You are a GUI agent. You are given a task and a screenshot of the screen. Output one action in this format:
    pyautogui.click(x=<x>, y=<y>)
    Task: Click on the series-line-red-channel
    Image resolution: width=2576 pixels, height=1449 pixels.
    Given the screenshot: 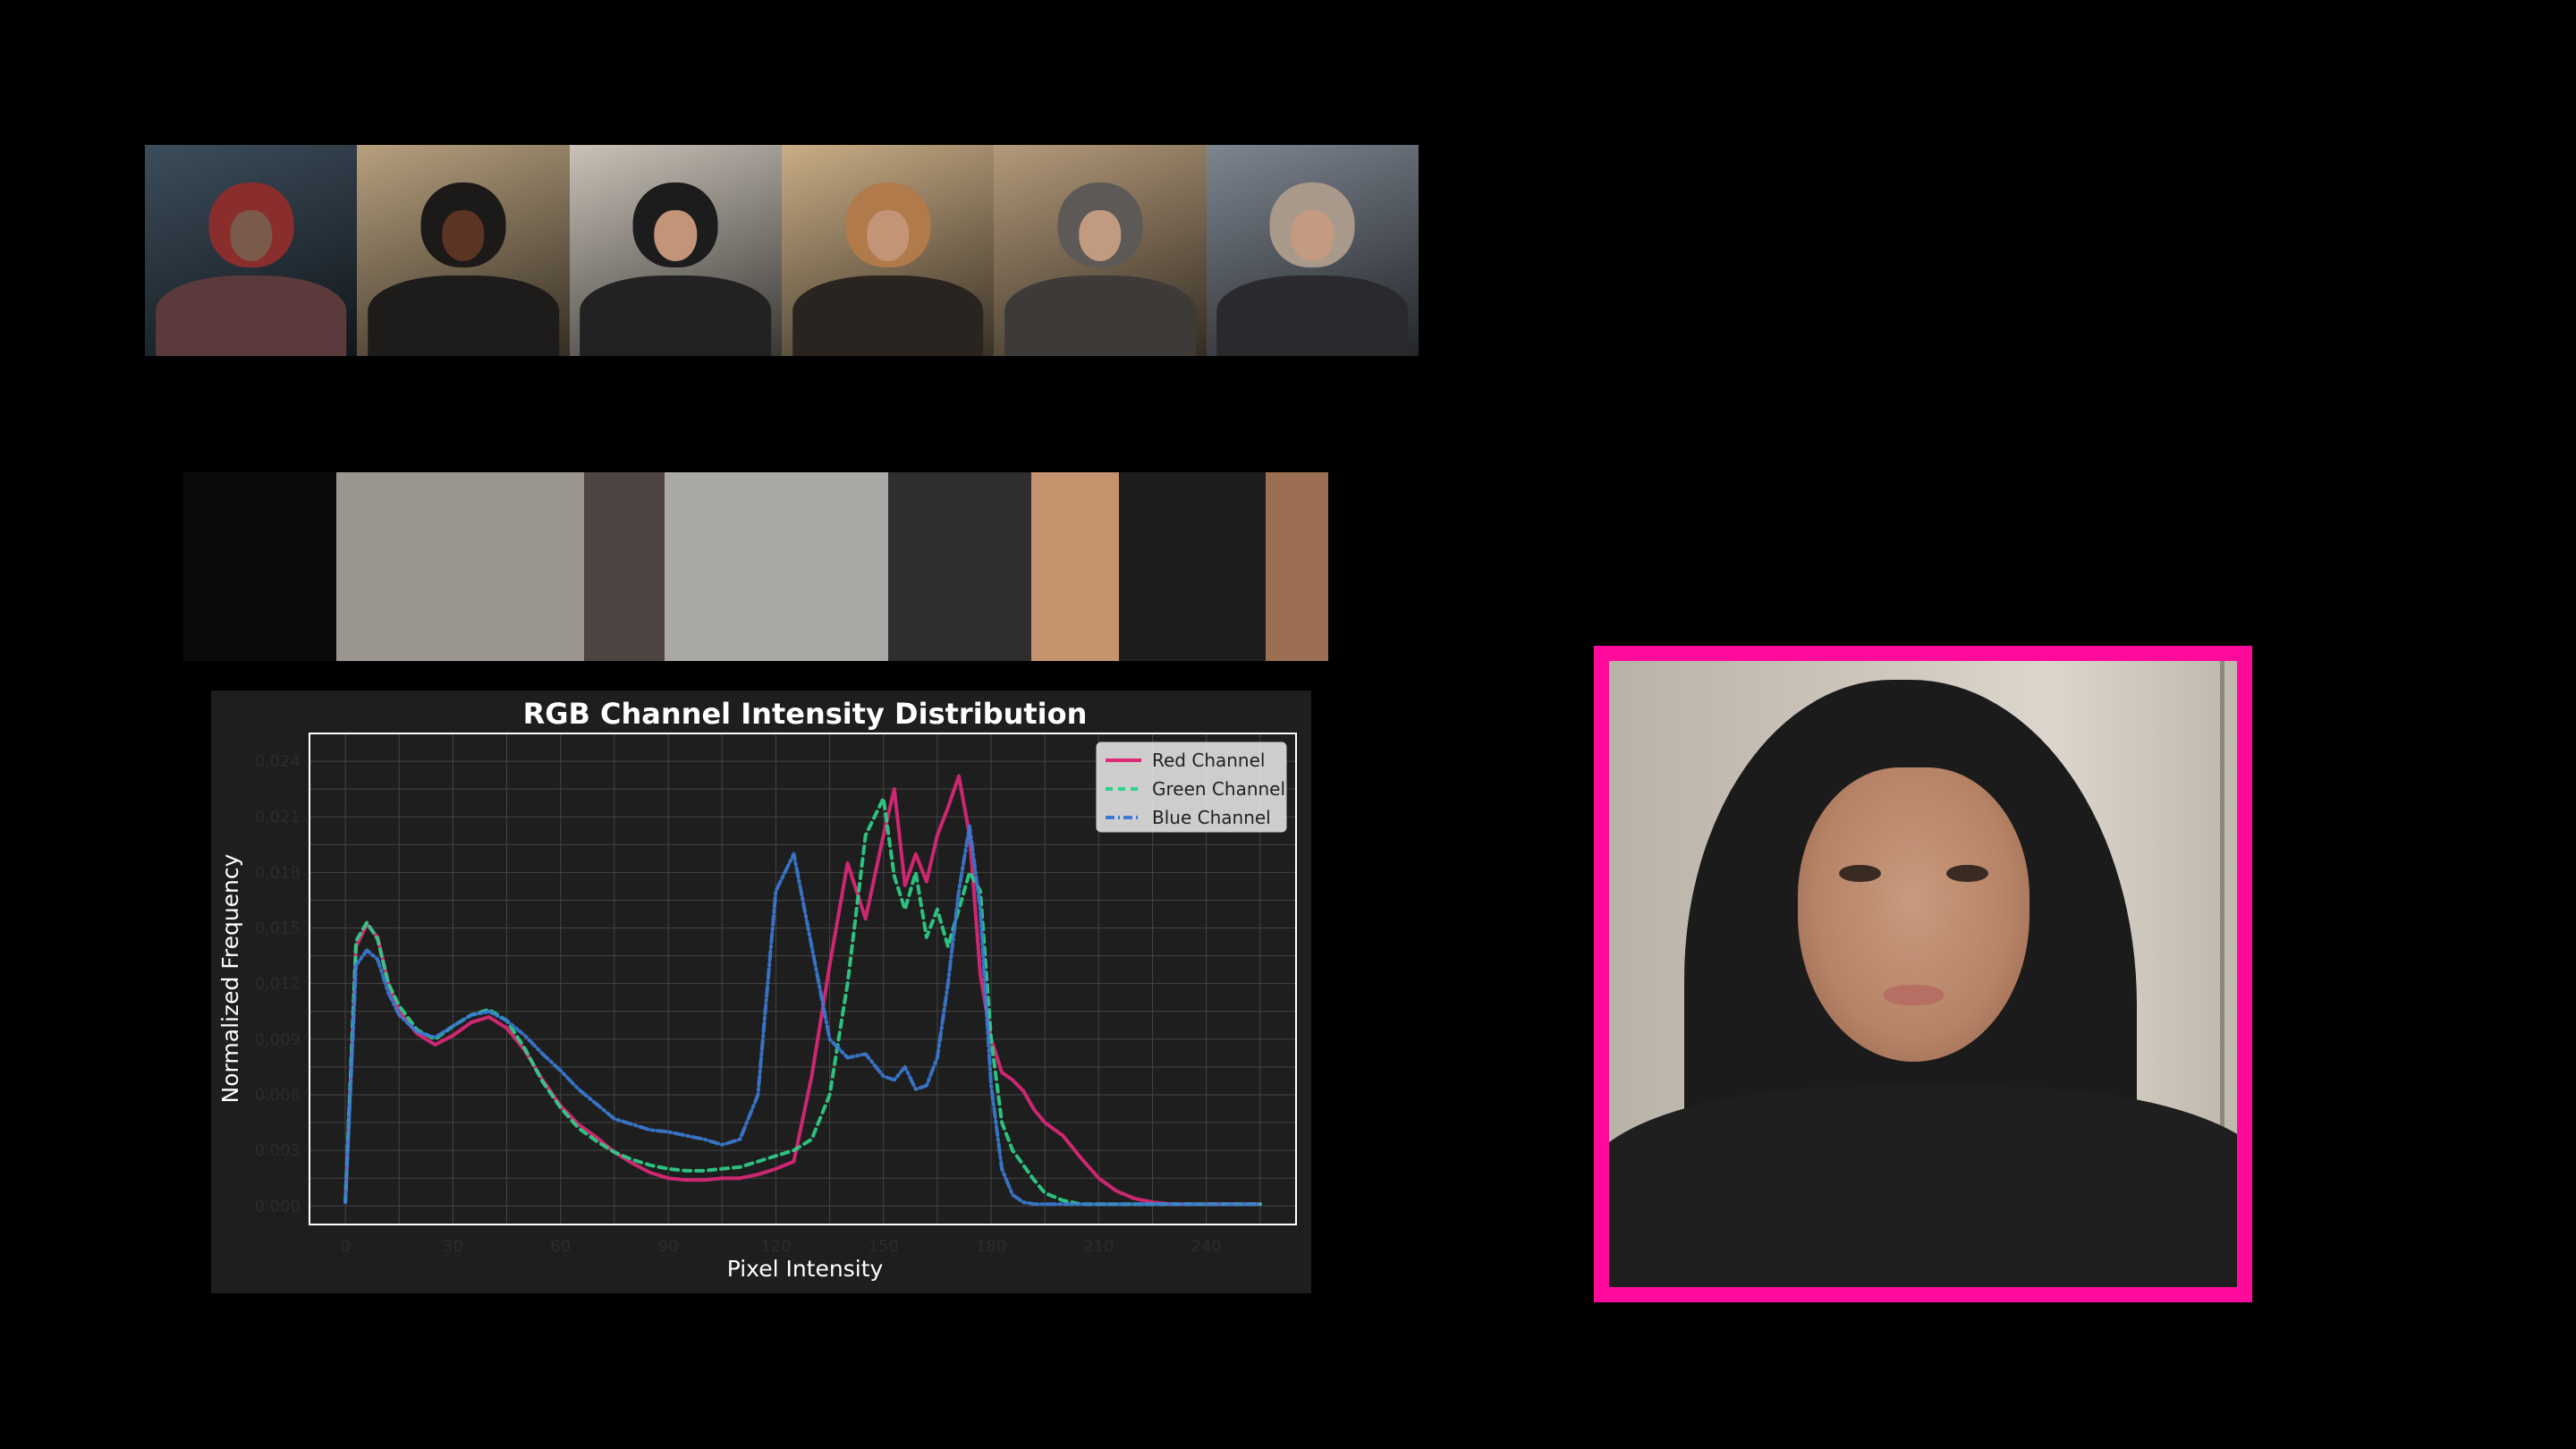 What is the action you would take?
    pyautogui.click(x=802, y=990)
    